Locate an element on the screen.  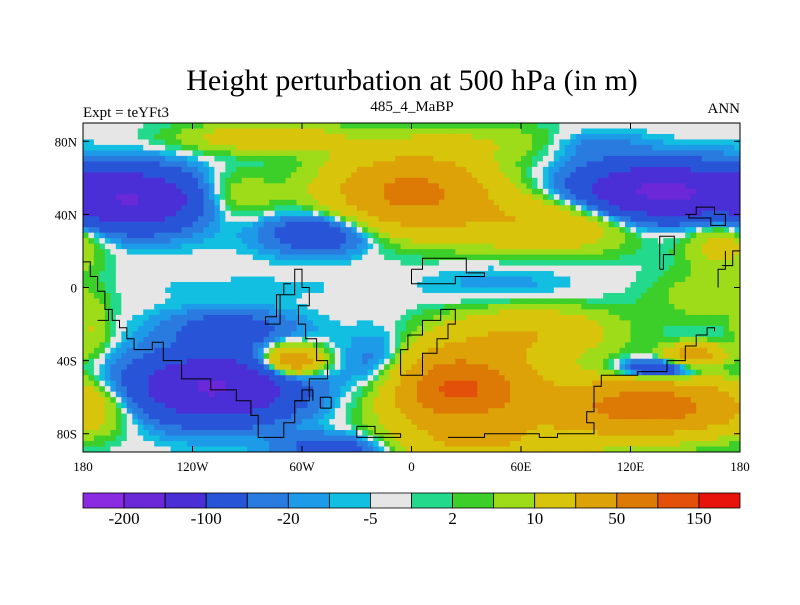
chart-title: Height perturbation at 500 hPa (in m) is located at coordinates (412, 80).